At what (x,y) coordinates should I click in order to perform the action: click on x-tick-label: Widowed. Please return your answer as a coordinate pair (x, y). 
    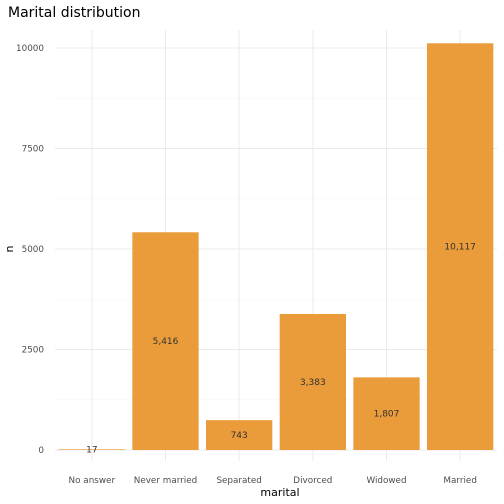
    Looking at the image, I should click on (386, 481).